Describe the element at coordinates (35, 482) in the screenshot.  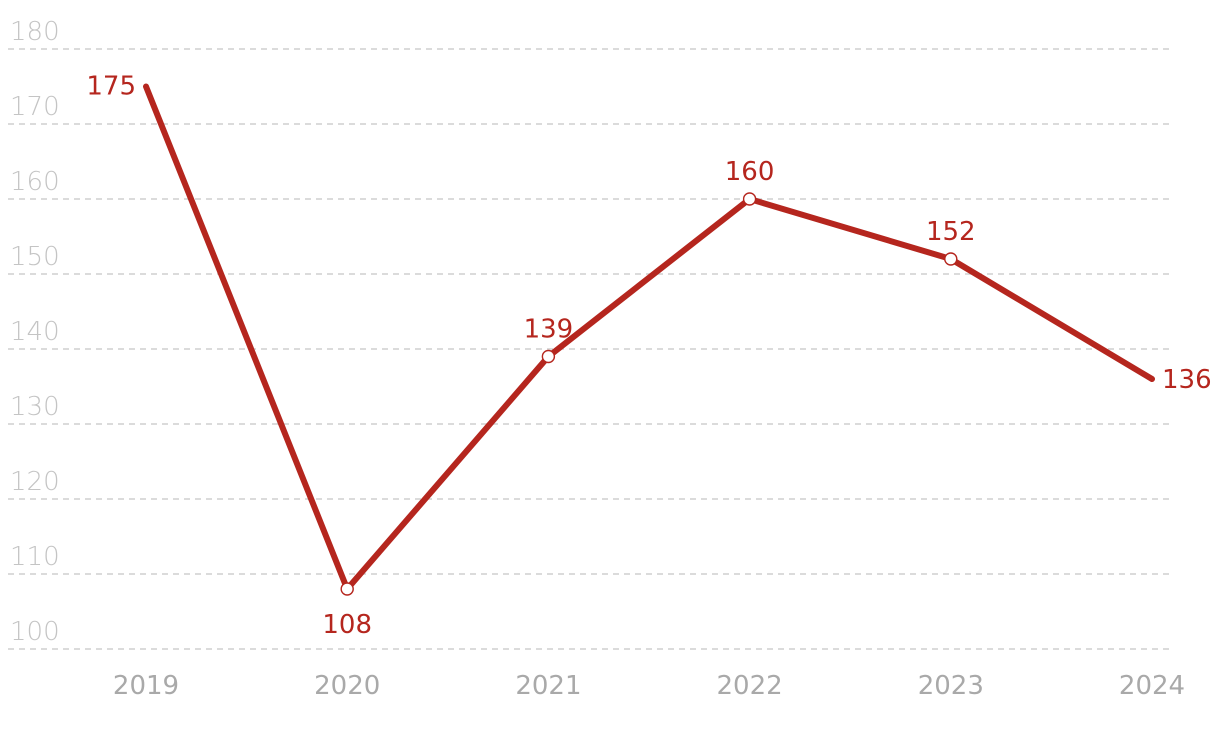
I see `y-tick-label-120: 120` at that location.